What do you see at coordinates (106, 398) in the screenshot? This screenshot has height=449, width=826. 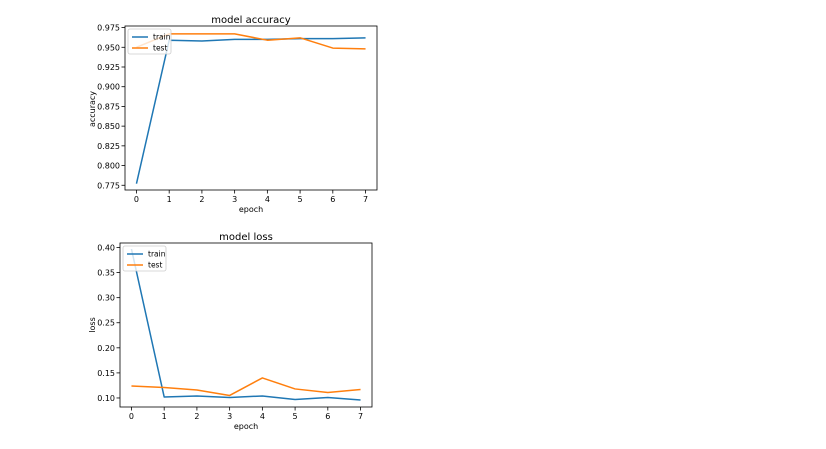 I see `loss-ytick-label: 0.10` at bounding box center [106, 398].